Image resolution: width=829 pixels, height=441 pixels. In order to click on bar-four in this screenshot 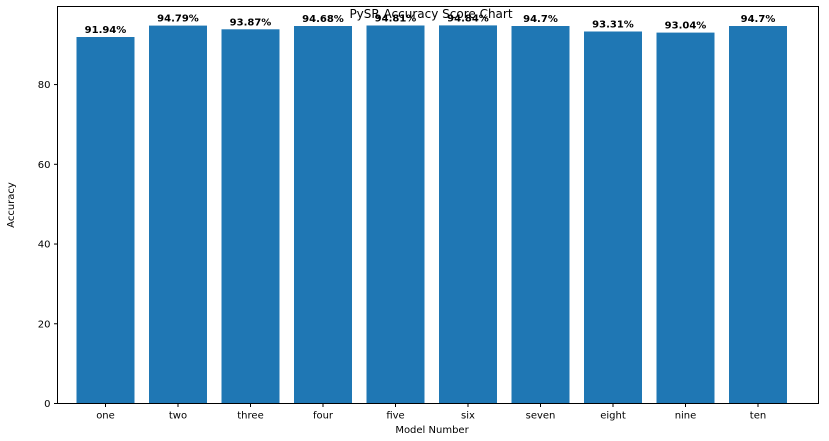, I will do `click(323, 215)`.